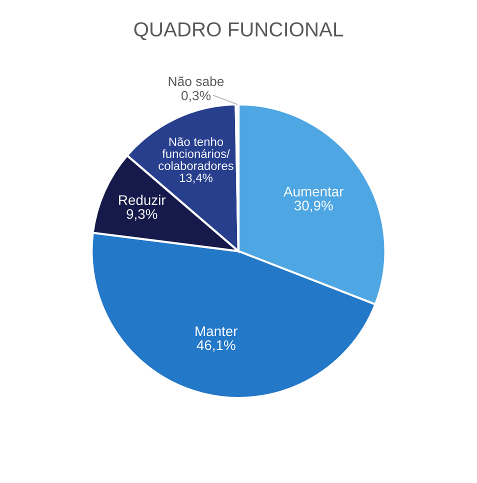 The width and height of the screenshot is (477, 483). What do you see at coordinates (216, 346) in the screenshot?
I see `data-label: 46,1%` at bounding box center [216, 346].